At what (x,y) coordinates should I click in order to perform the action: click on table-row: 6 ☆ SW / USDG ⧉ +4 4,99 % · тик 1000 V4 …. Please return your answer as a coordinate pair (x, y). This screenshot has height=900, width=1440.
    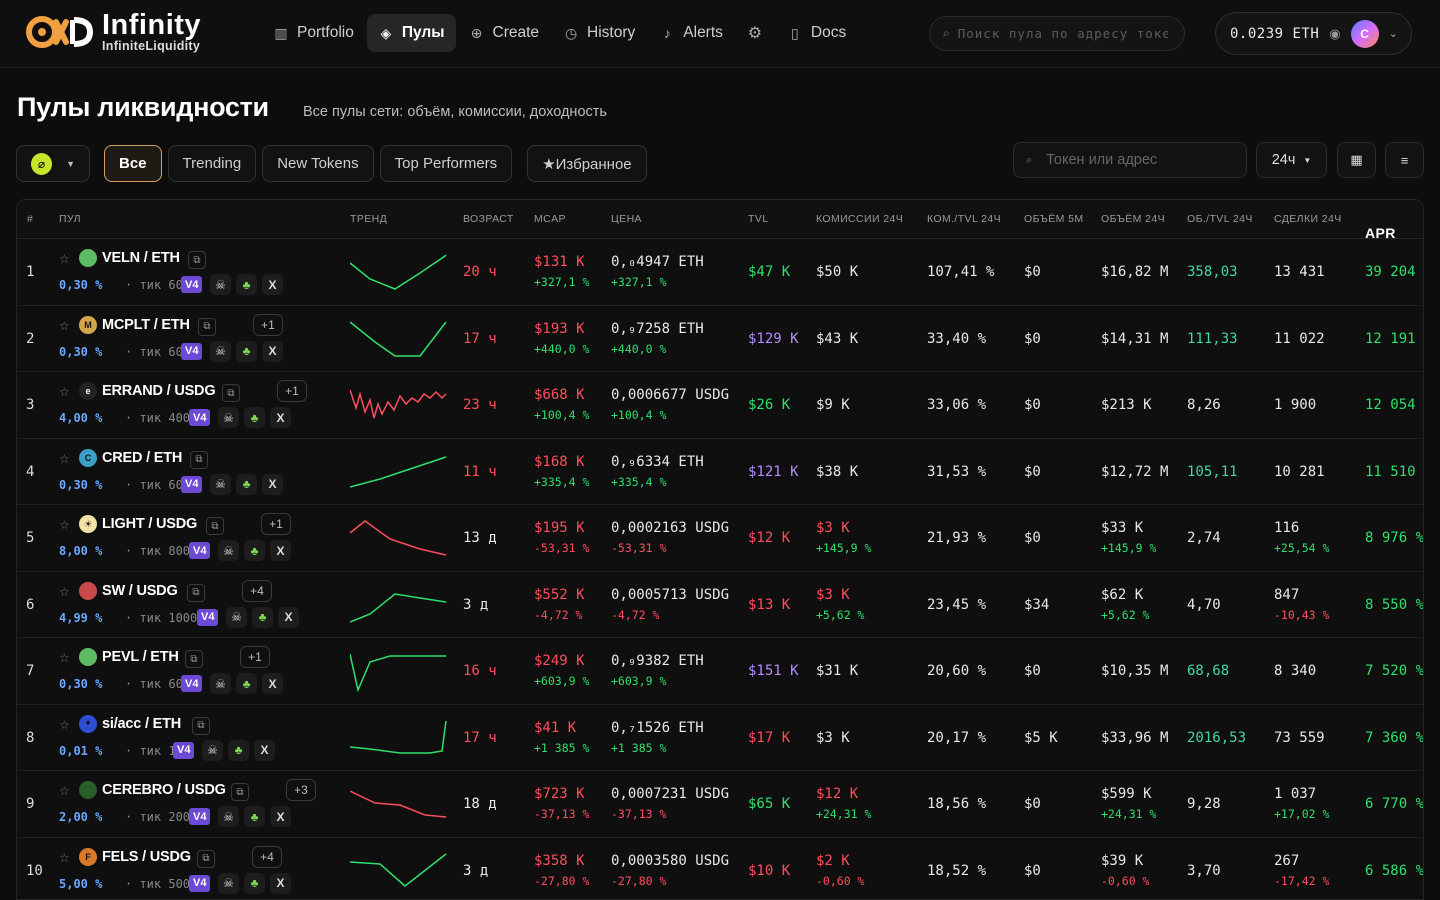
    Looking at the image, I should click on (720, 605).